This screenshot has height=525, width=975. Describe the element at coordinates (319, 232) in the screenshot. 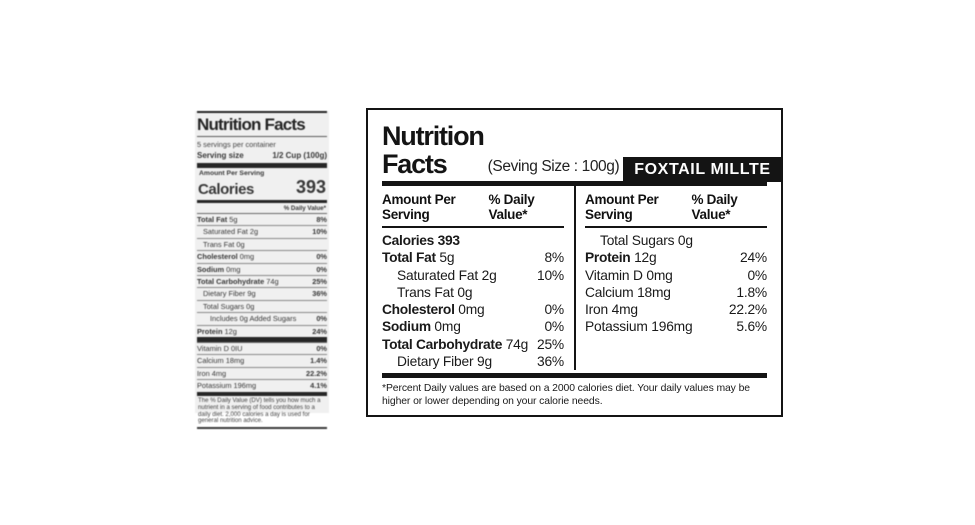

I see `nutrient-daily-value: 10%` at that location.